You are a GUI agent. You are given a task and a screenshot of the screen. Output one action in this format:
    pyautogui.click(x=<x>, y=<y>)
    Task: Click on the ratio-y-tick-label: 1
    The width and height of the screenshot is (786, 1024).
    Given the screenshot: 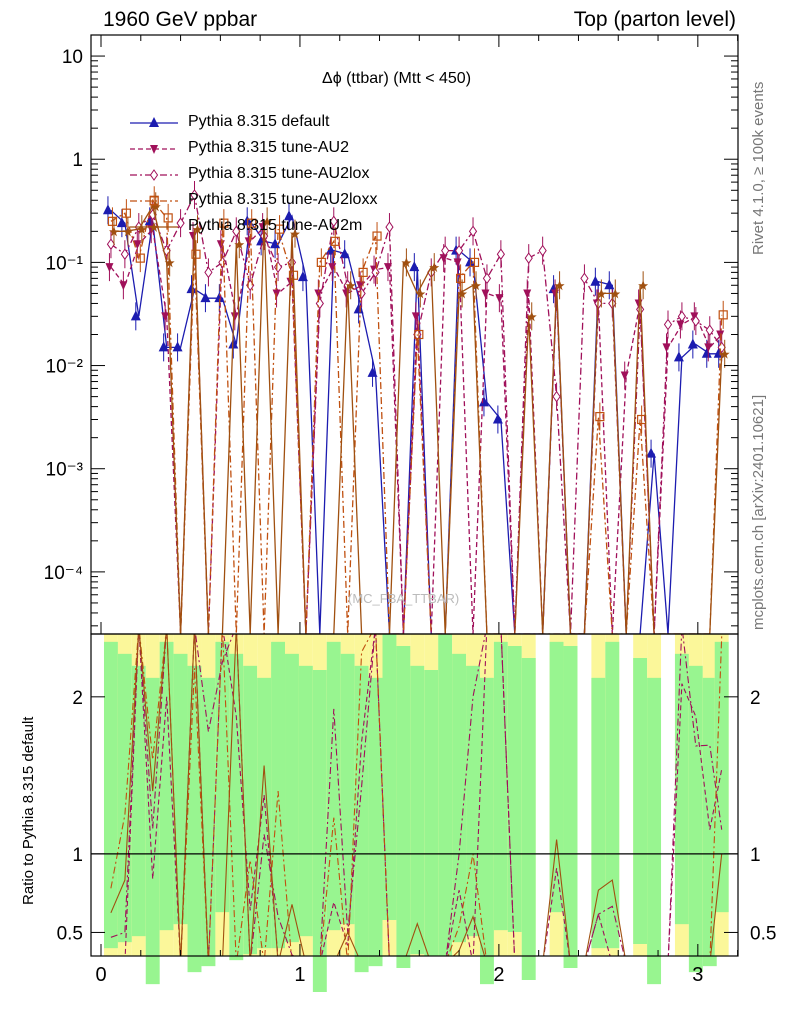 What is the action you would take?
    pyautogui.click(x=77, y=855)
    